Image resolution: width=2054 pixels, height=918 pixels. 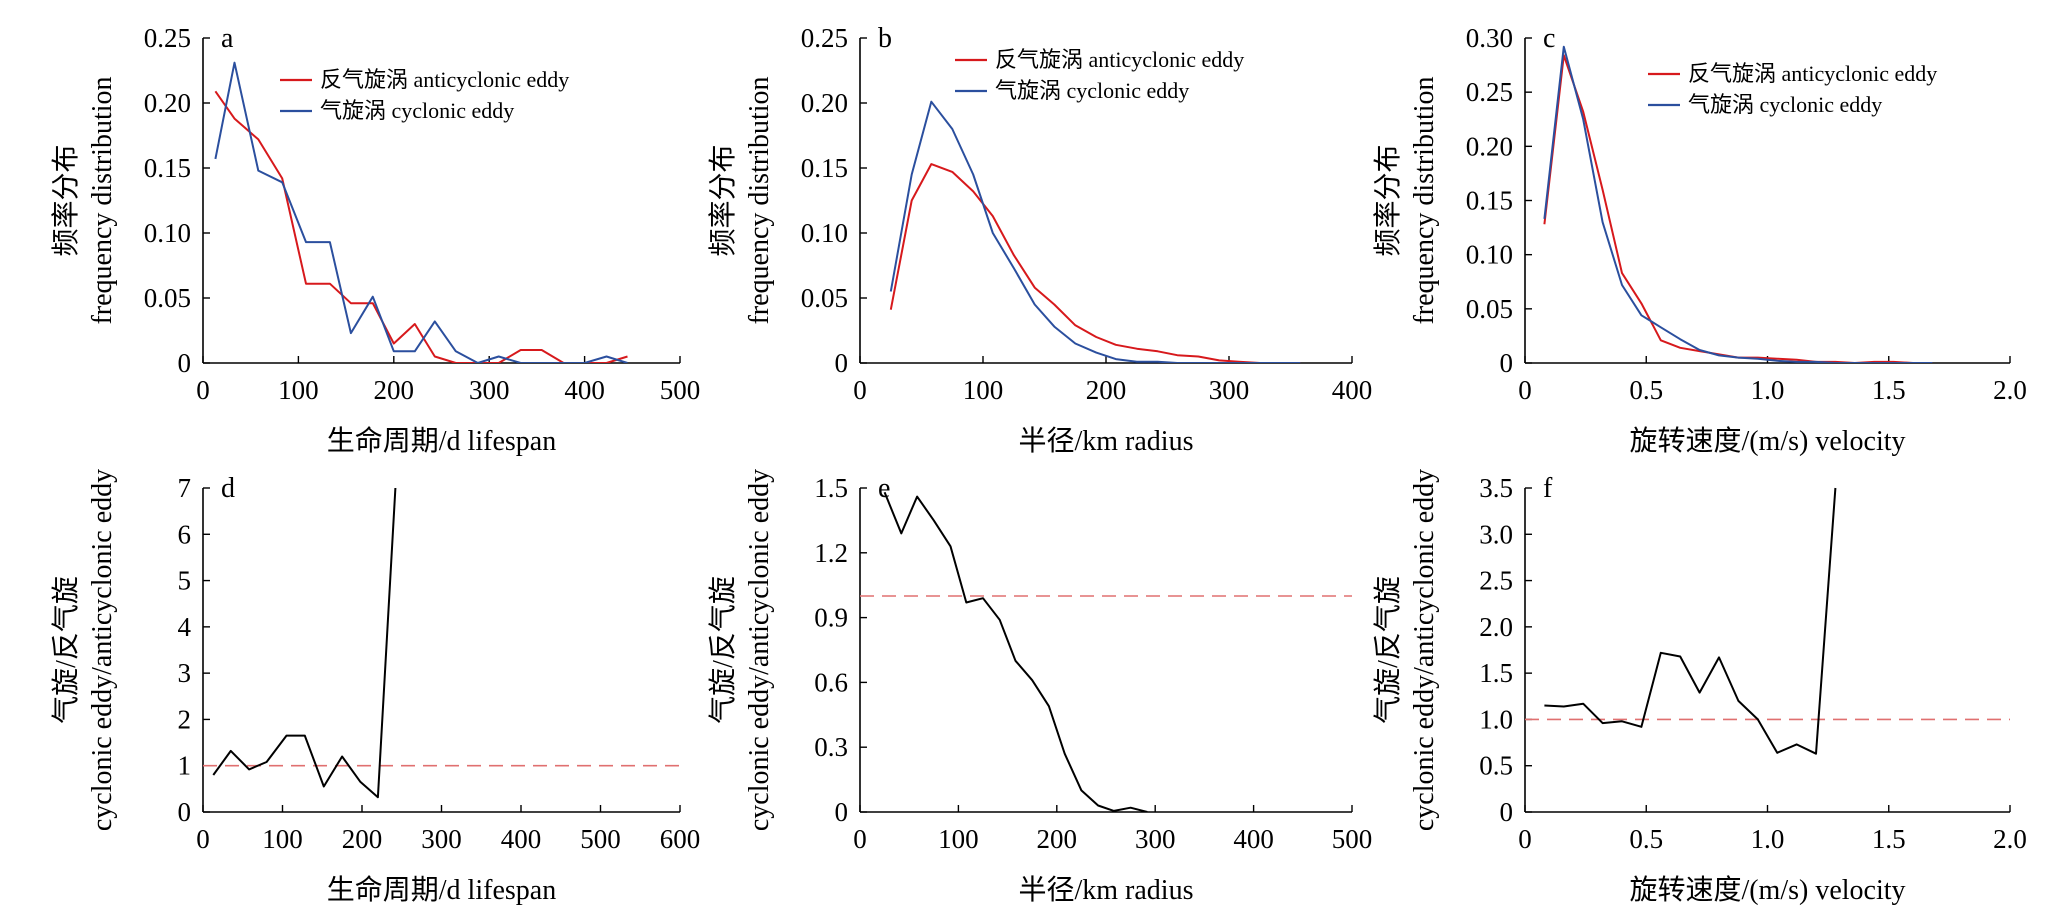 I want to click on panel-label: b, so click(x=885, y=38).